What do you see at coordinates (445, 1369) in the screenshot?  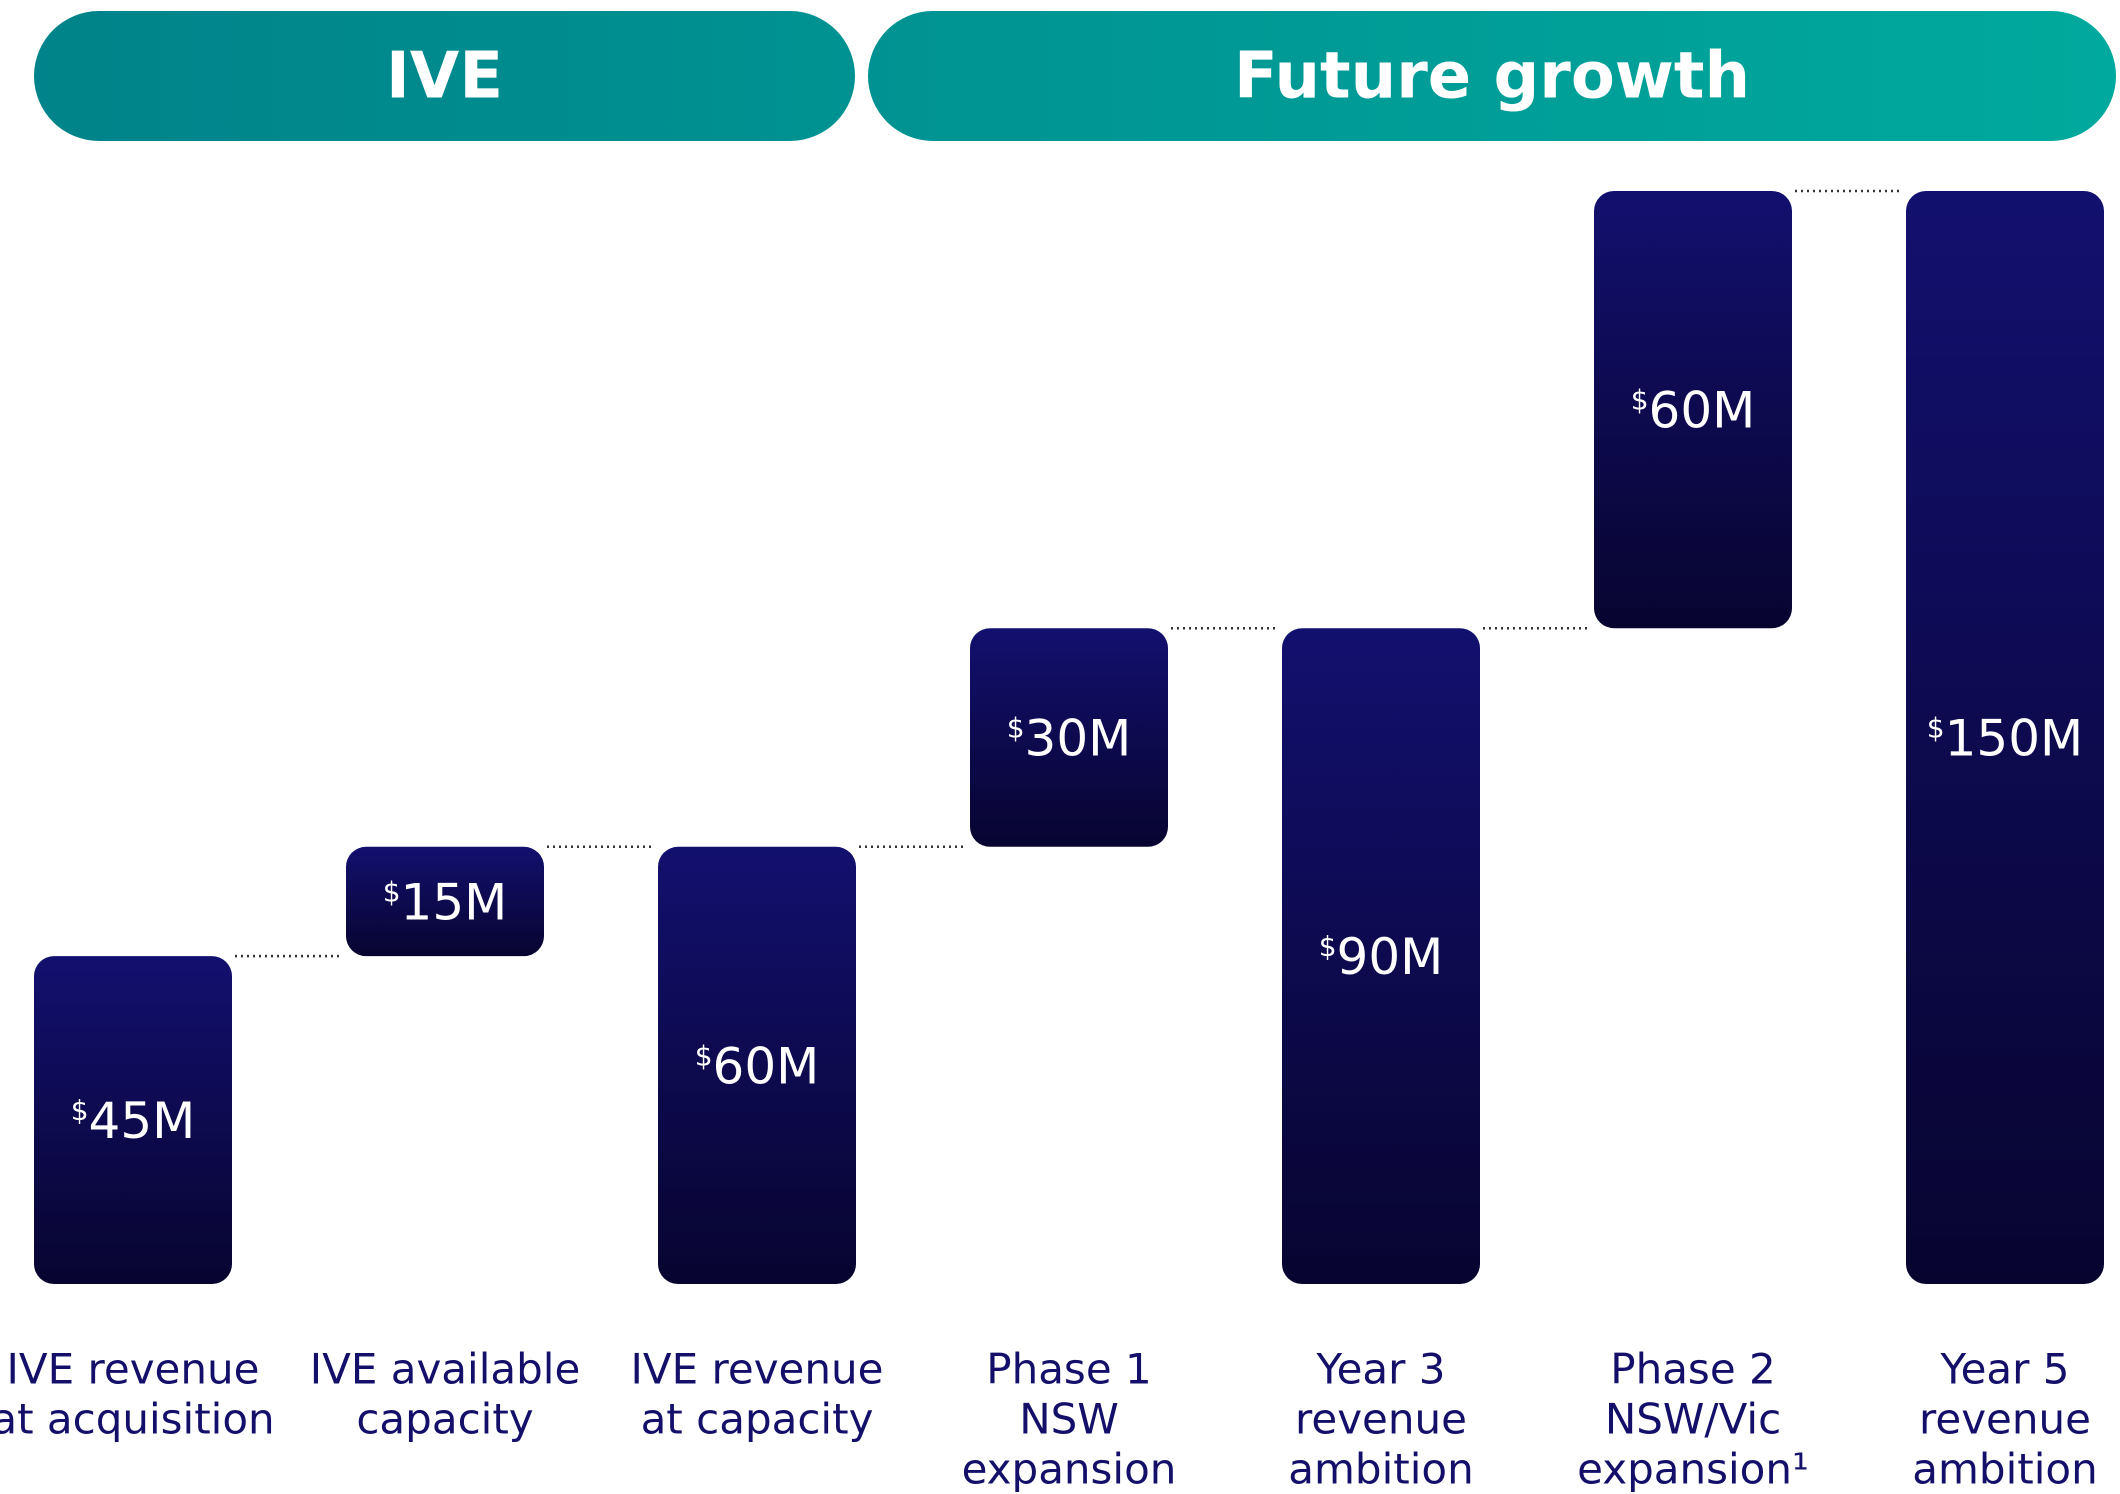 I see `category-label: IVE available` at bounding box center [445, 1369].